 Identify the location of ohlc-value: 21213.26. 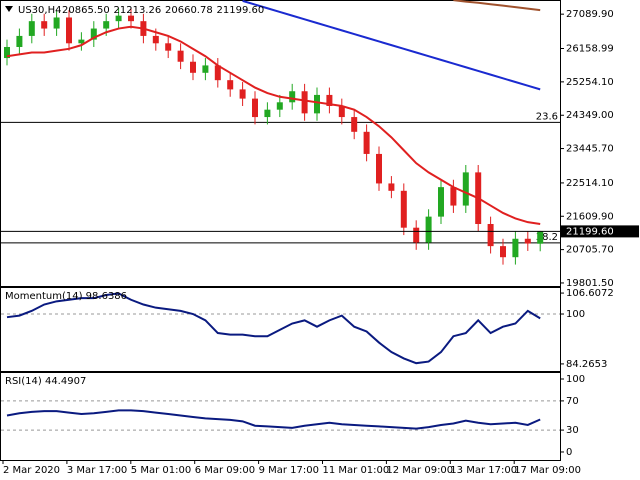
(138, 10).